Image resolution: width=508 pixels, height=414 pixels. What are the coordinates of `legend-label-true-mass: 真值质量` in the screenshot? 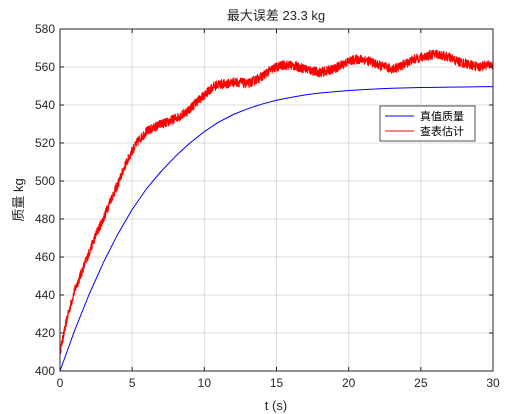 It's located at (442, 116).